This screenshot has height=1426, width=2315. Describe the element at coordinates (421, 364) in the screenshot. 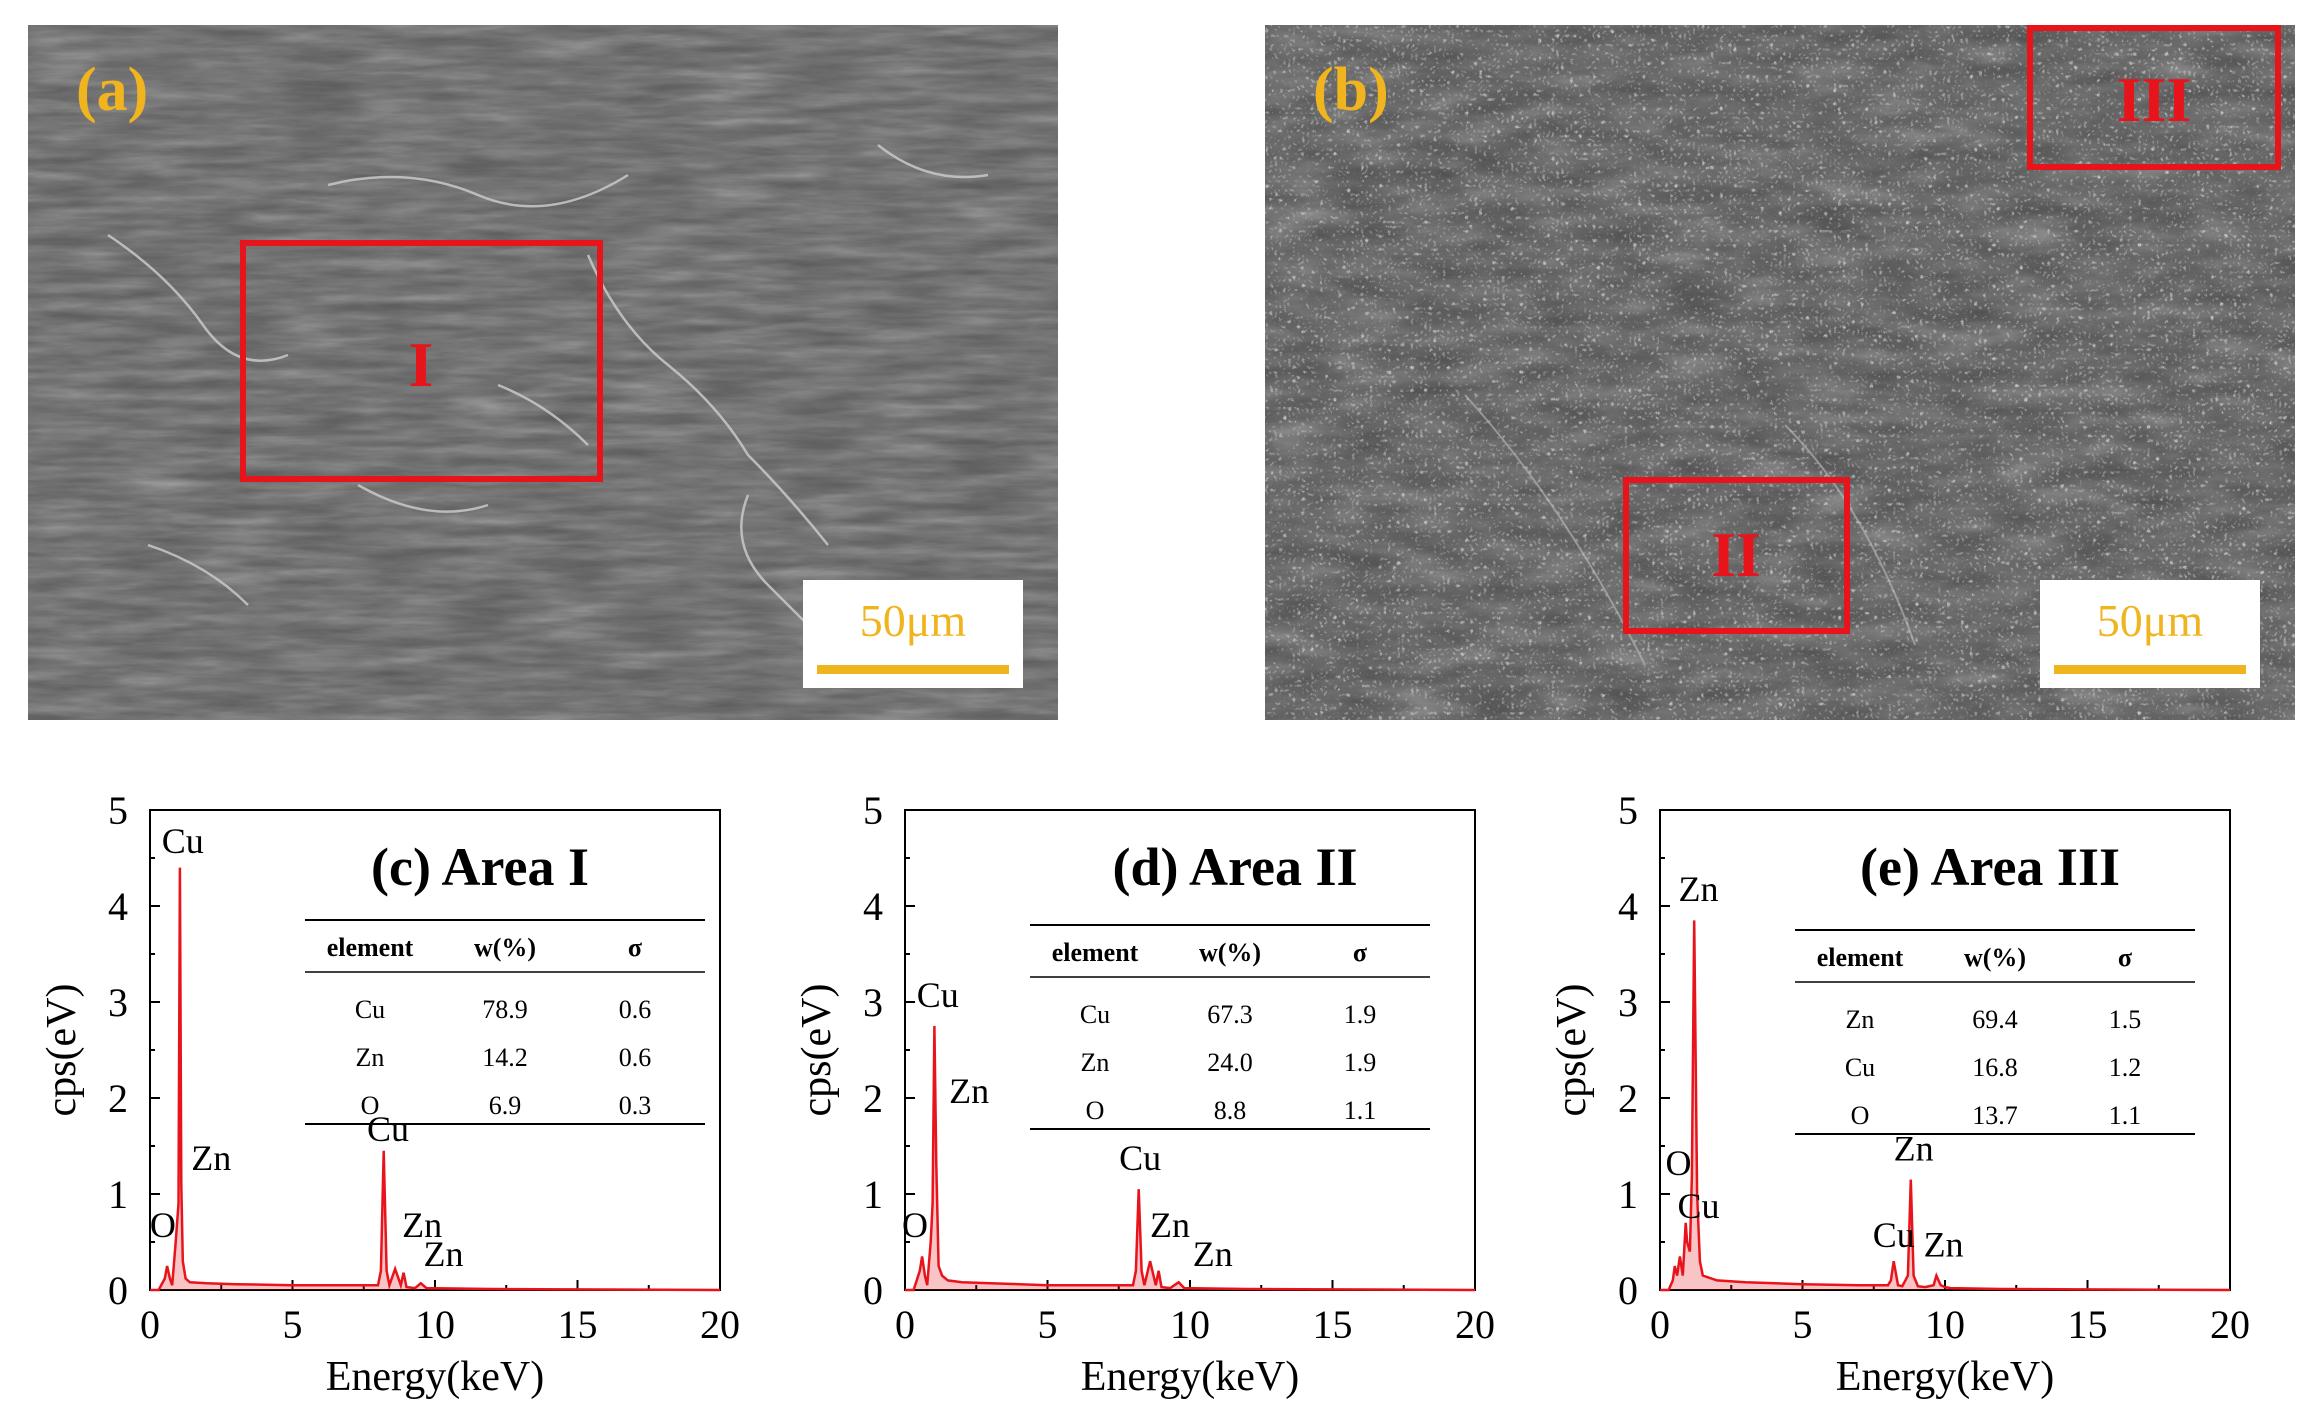

I see `roi-label-i: I` at that location.